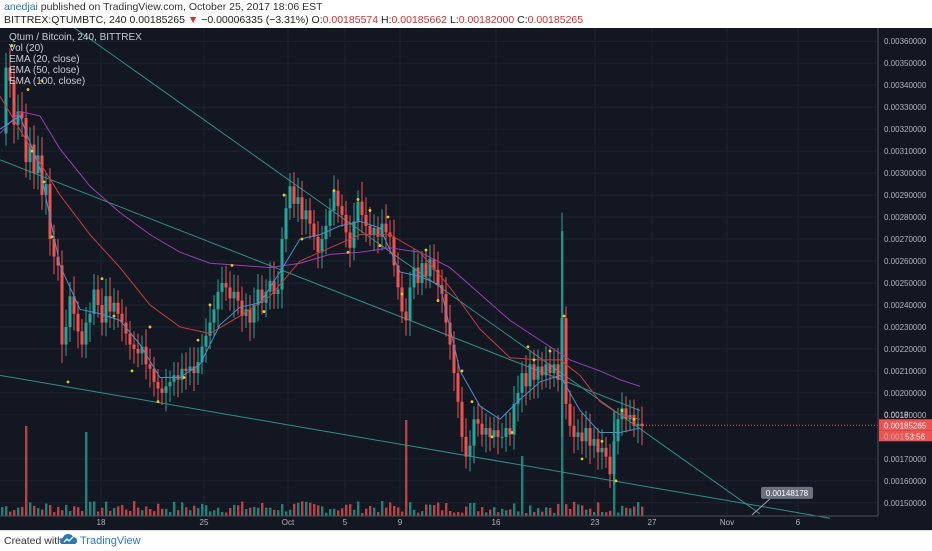  I want to click on legend-volume: Vol (20), so click(26, 48).